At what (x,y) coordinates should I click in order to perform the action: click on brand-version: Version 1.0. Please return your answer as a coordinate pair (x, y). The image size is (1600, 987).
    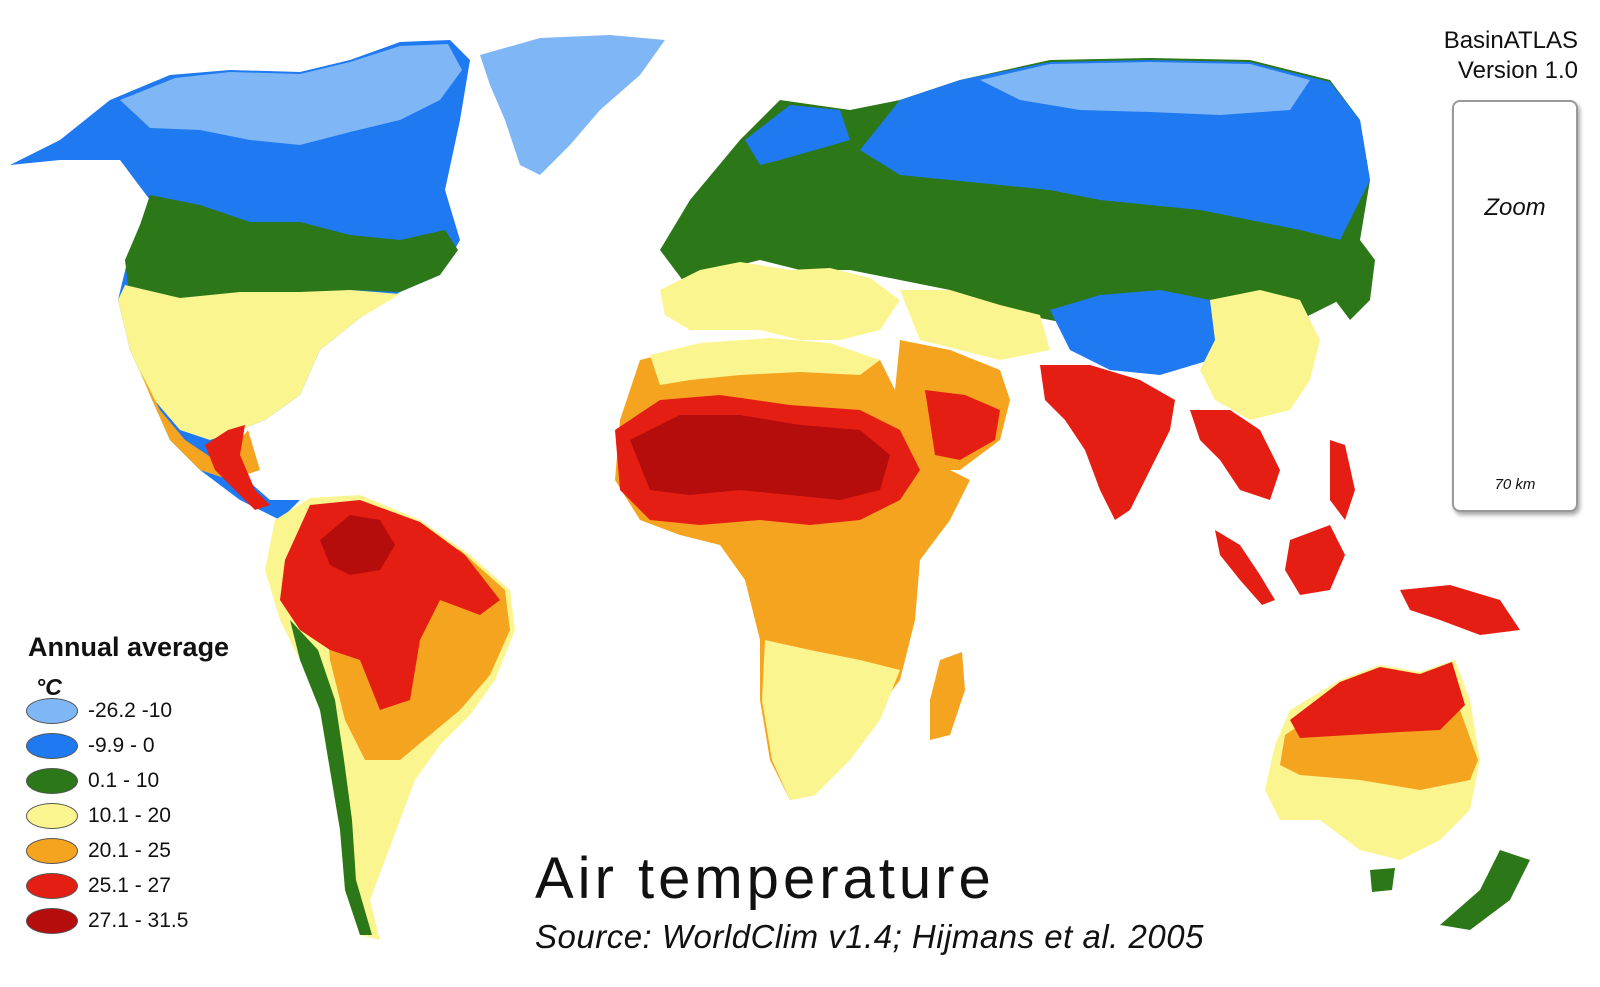
    Looking at the image, I should click on (1517, 70).